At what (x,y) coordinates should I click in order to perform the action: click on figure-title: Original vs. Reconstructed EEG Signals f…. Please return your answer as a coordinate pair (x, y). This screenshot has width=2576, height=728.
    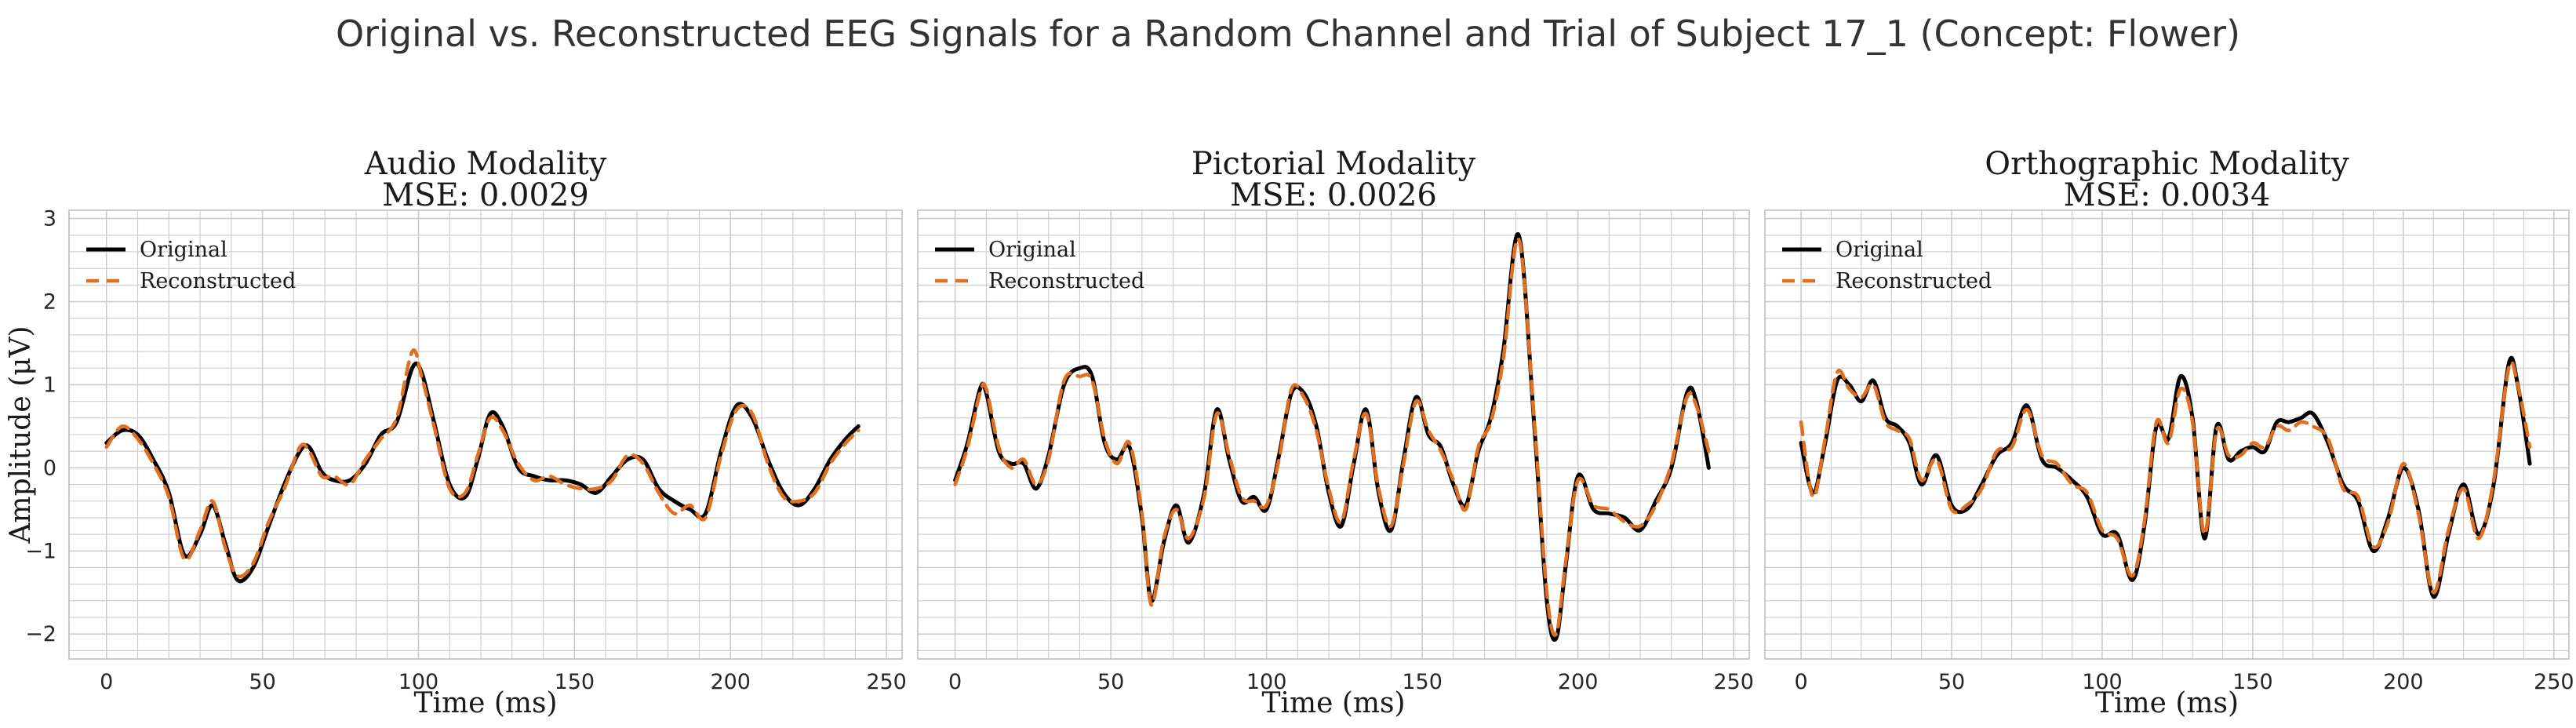
    Looking at the image, I should click on (1288, 34).